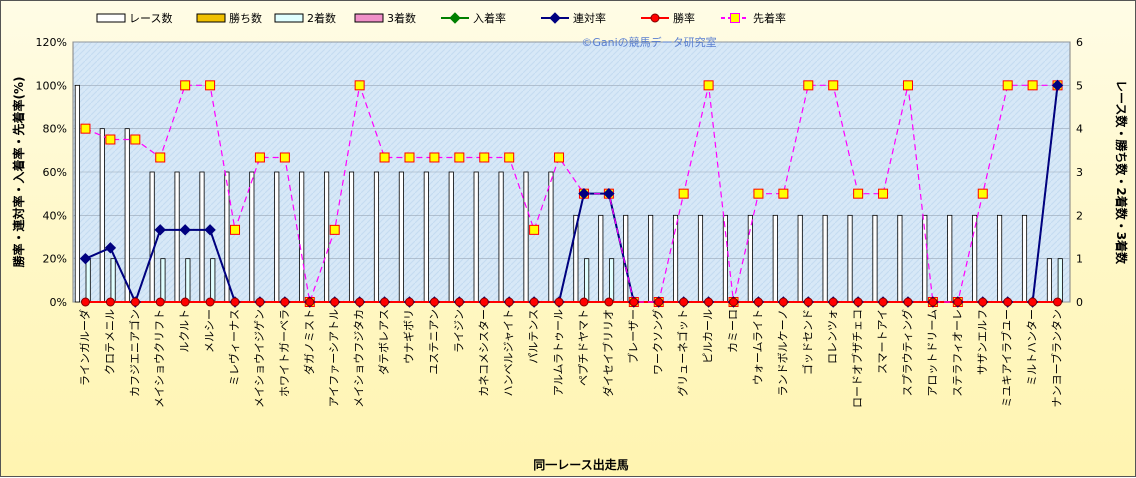 This screenshot has width=1136, height=478. What do you see at coordinates (384, 342) in the screenshot?
I see `x-category-label: ダテボレアス` at bounding box center [384, 342].